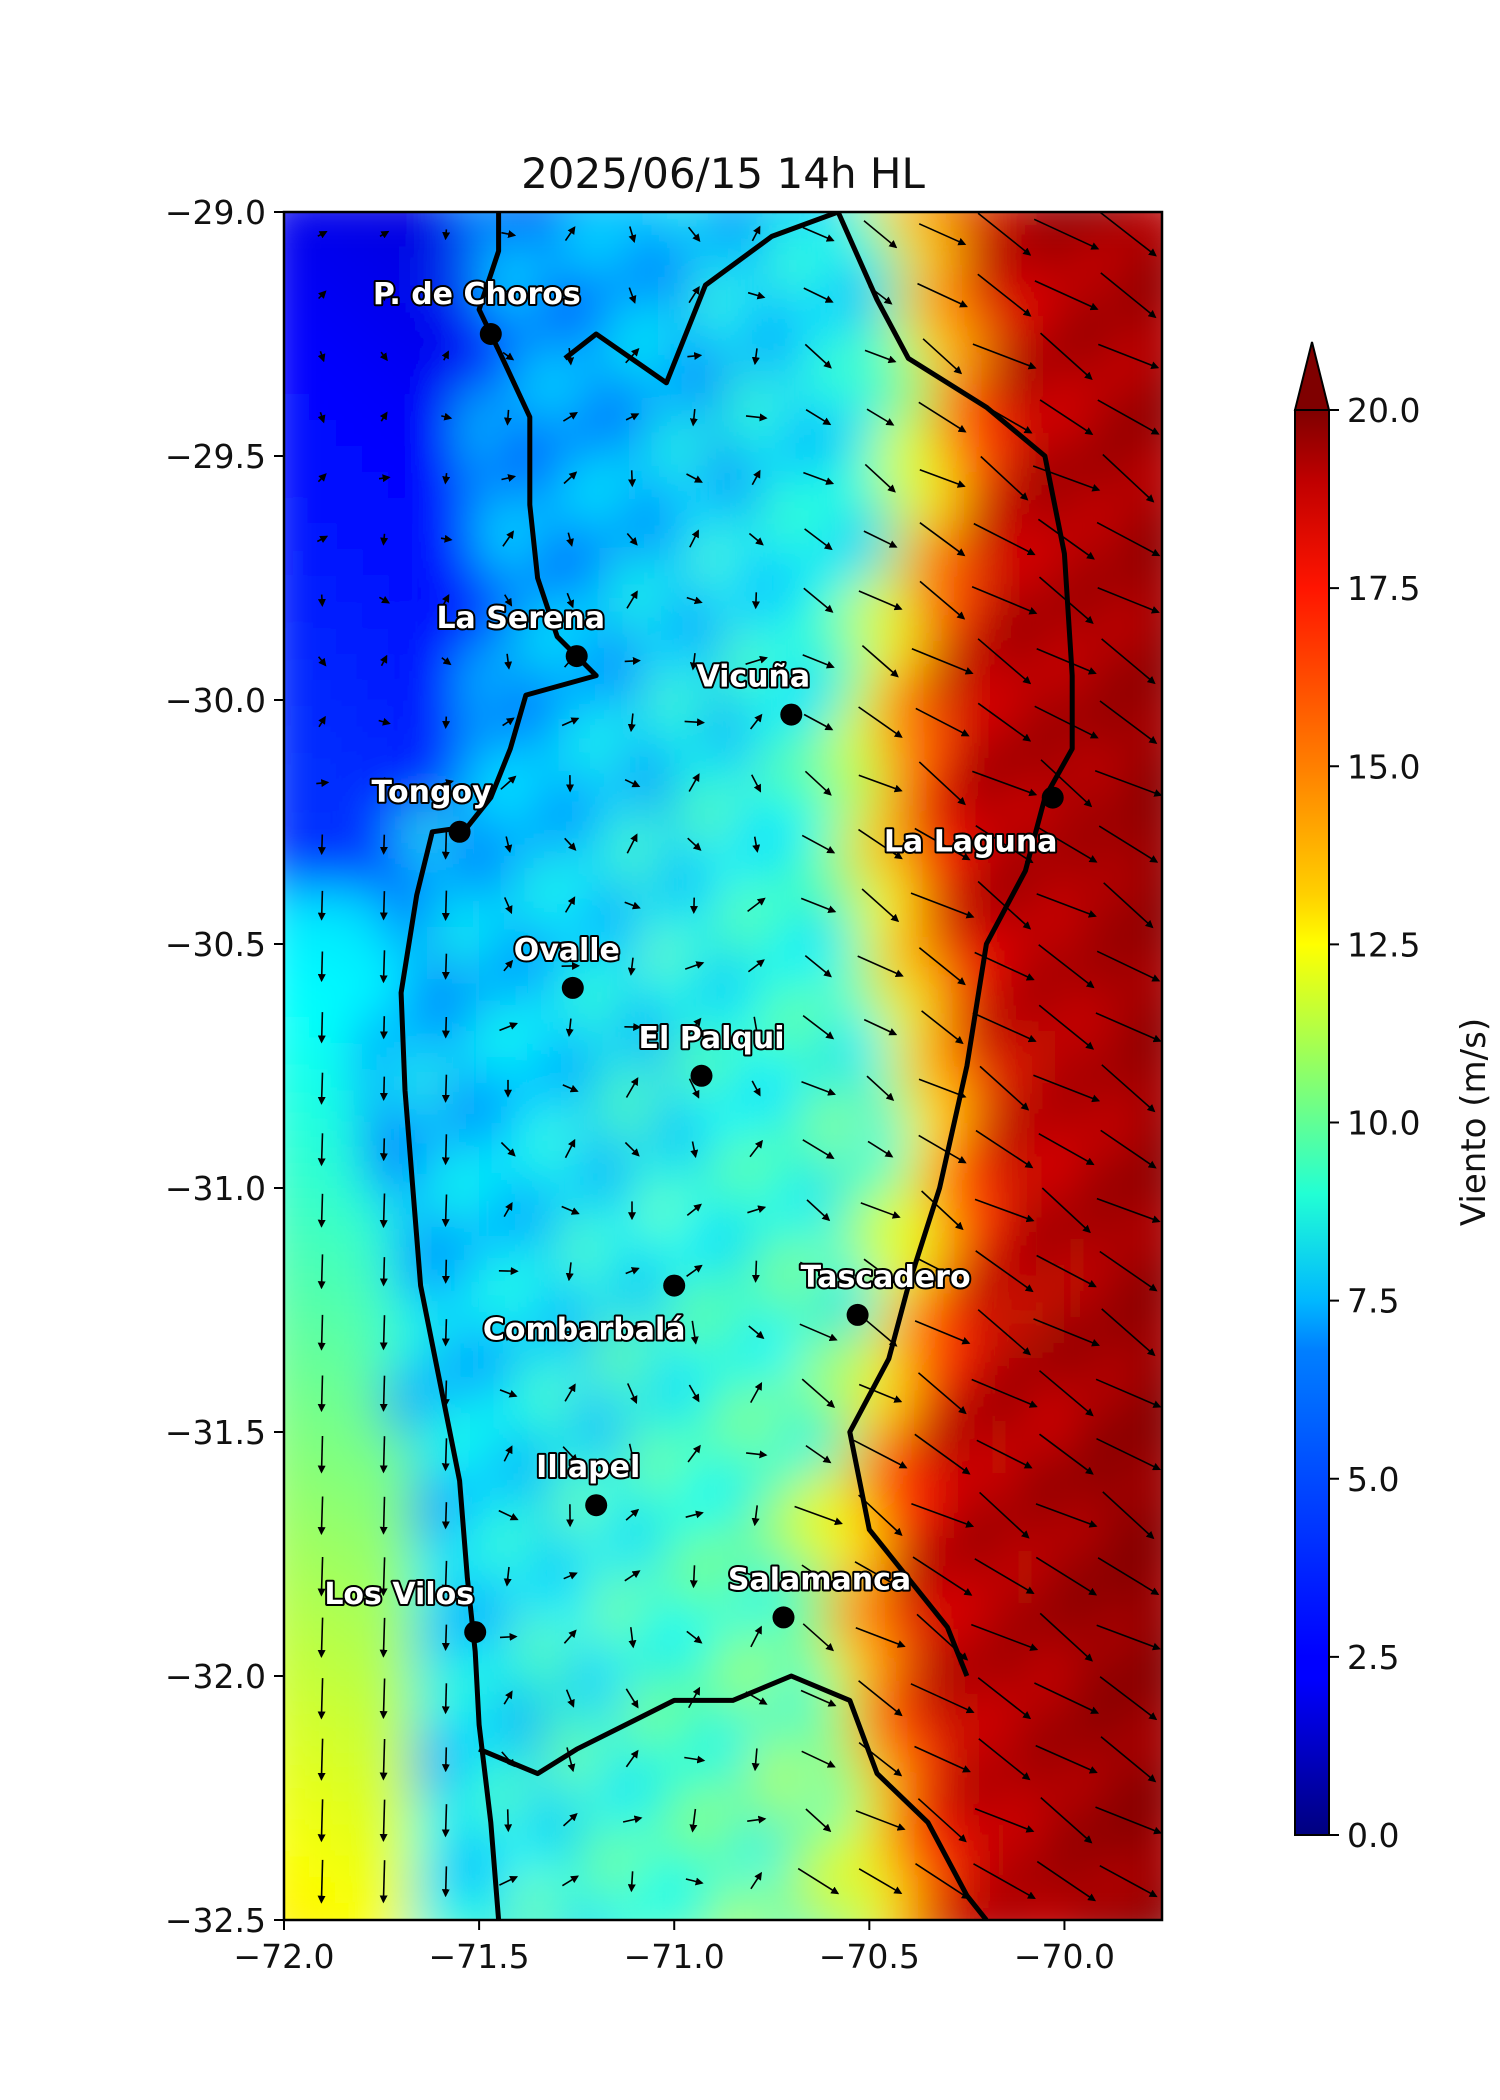 This screenshot has width=1500, height=2100. Describe the element at coordinates (215, 1920) in the screenshot. I see `y-tick-label: −32.5` at that location.